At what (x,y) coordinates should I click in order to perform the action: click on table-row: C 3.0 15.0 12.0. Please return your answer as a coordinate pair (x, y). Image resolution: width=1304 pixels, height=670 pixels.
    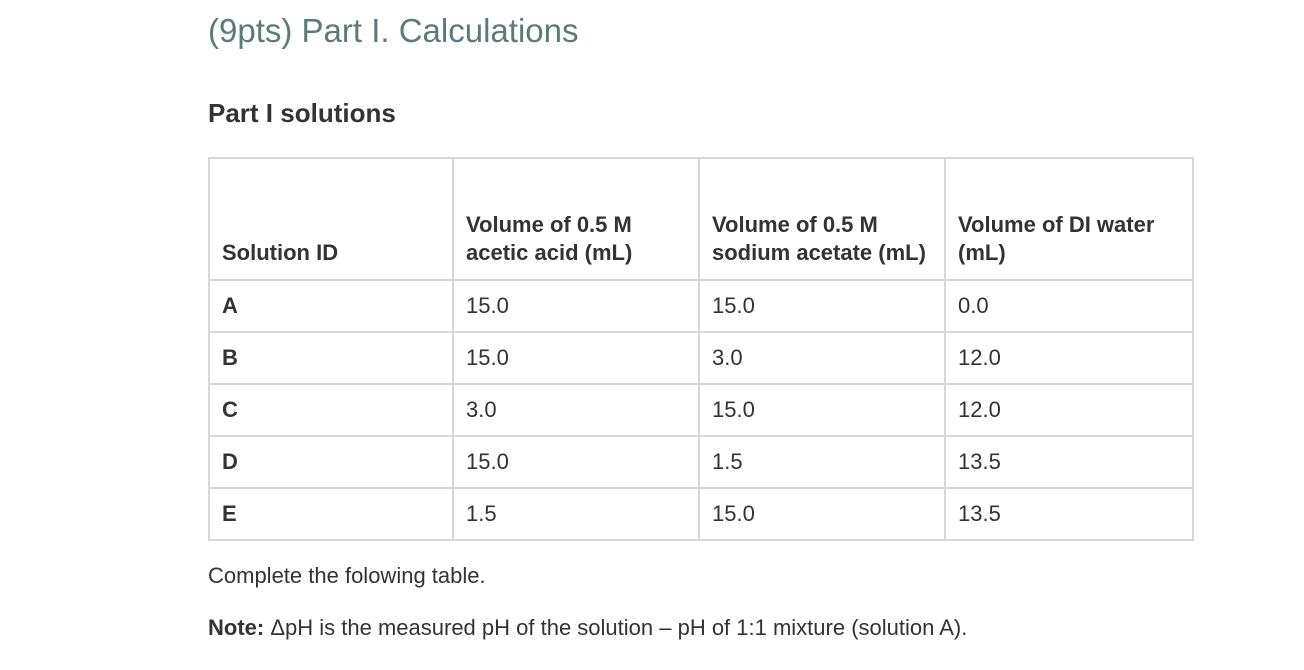
    Looking at the image, I should click on (701, 410).